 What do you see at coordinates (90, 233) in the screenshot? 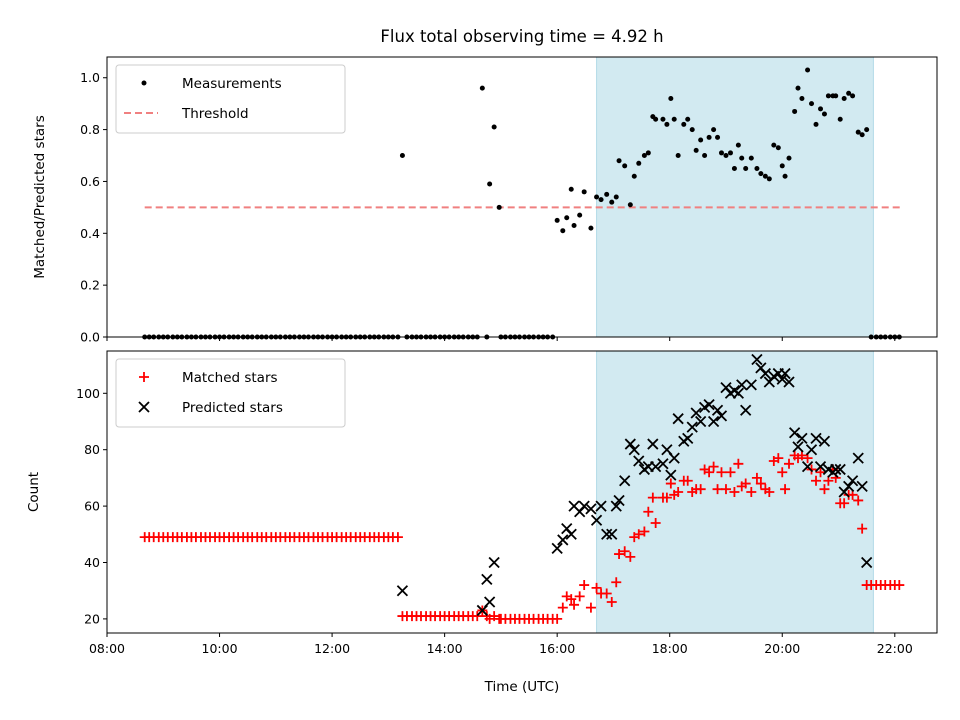
I see `y-tick-label: 0.4` at bounding box center [90, 233].